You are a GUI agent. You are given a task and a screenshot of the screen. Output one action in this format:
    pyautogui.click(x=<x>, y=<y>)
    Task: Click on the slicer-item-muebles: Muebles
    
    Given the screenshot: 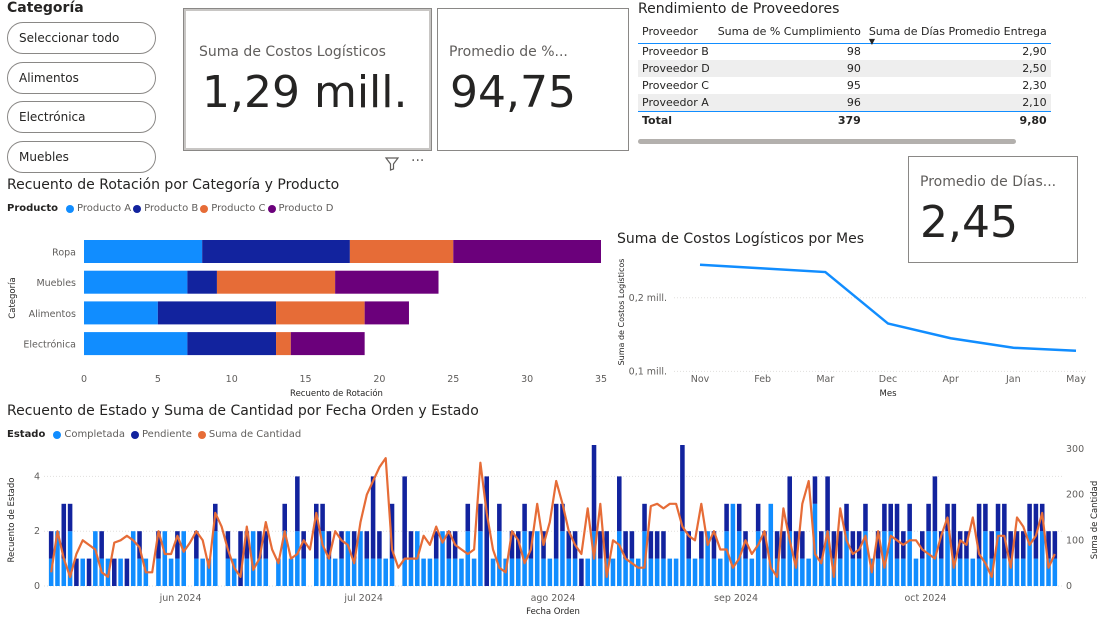 What is the action you would take?
    pyautogui.click(x=81, y=157)
    